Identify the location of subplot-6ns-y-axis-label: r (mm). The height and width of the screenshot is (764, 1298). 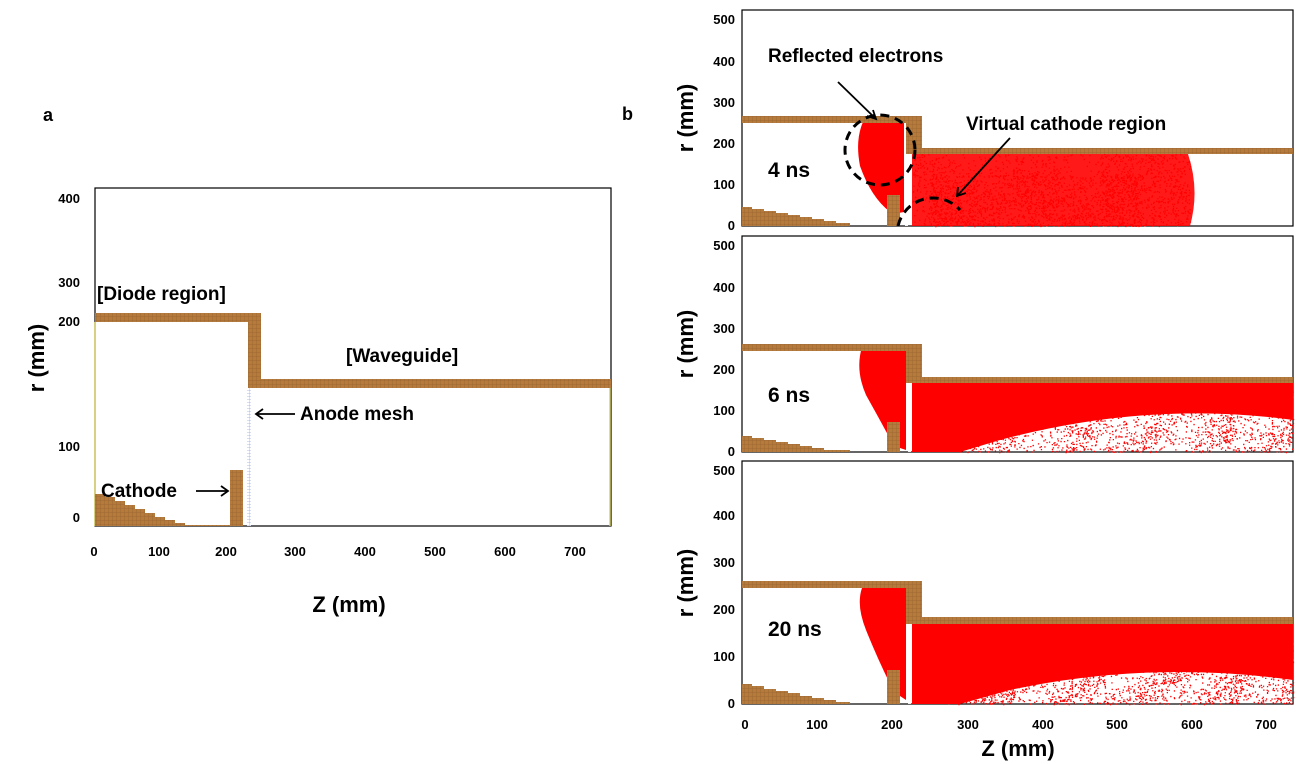
(685, 344).